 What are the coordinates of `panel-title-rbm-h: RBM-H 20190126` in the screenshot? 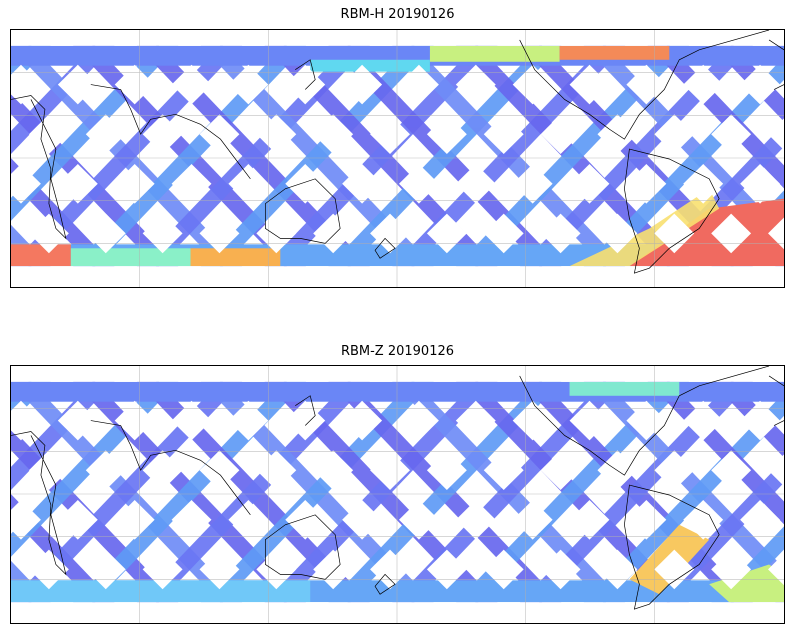 It's located at (397, 14).